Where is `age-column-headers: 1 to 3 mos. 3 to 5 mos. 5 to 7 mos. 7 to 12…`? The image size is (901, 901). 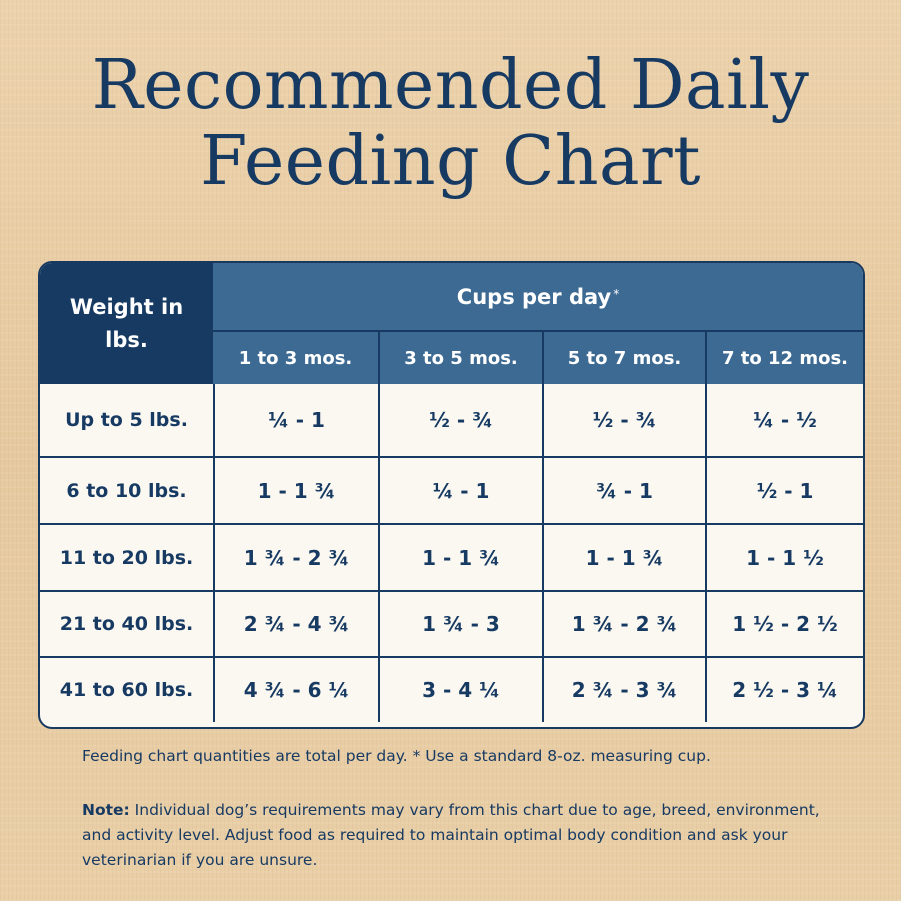 age-column-headers: 1 to 3 mos. 3 to 5 mos. 5 to 7 mos. 7 to 12… is located at coordinates (538, 357).